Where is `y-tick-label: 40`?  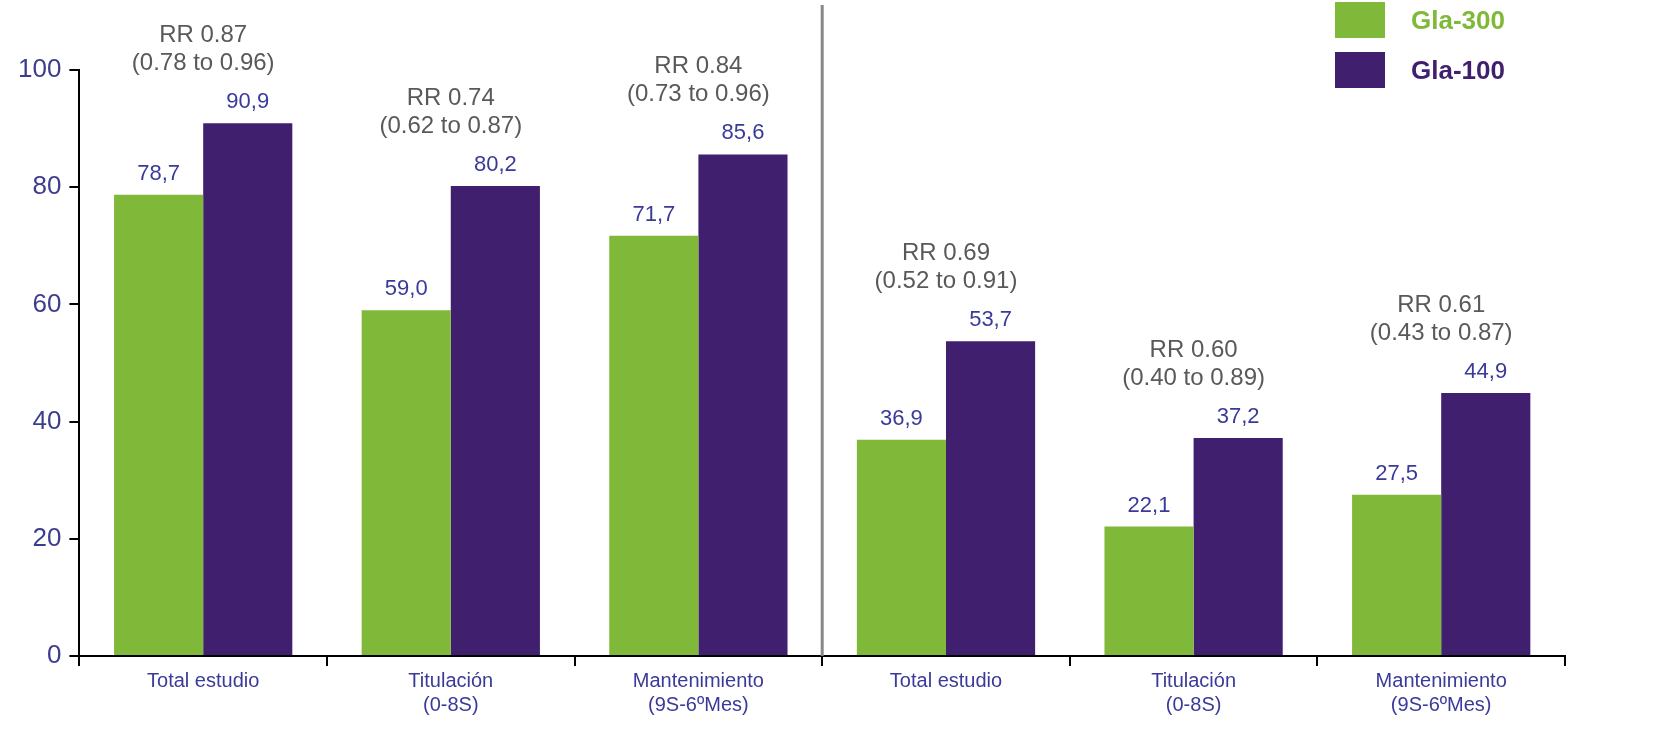 y-tick-label: 40 is located at coordinates (47, 419).